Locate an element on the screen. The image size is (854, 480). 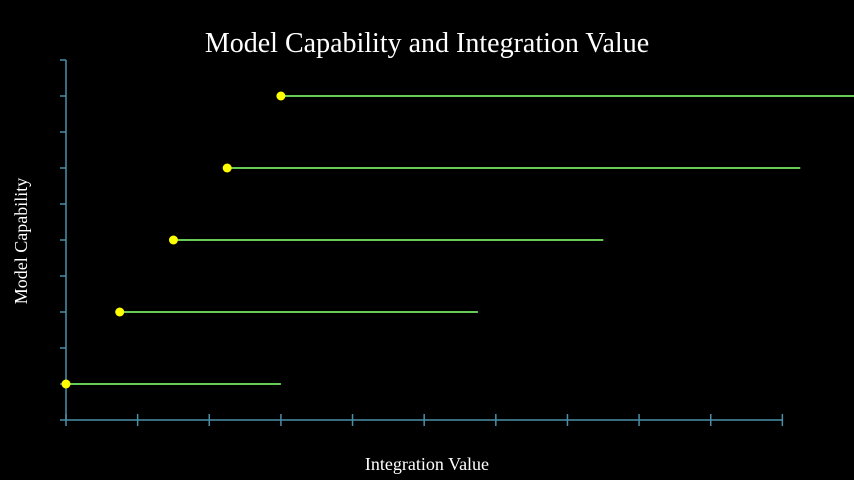
y-axis-label: Model Capability is located at coordinates (21, 241).